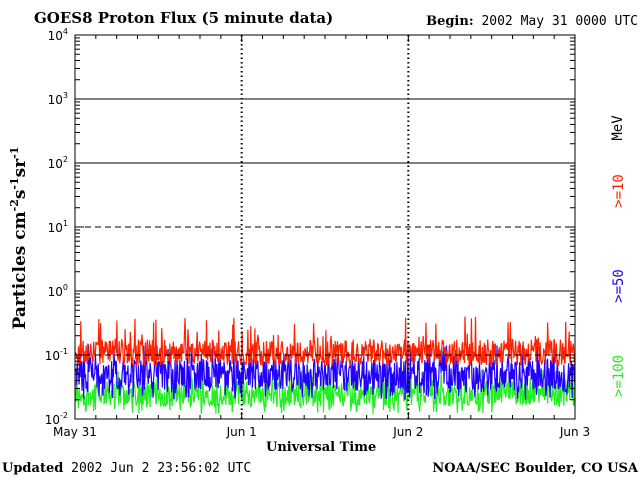 Image resolution: width=640 pixels, height=480 pixels. I want to click on y-tick-label: 10⁰, so click(58, 291).